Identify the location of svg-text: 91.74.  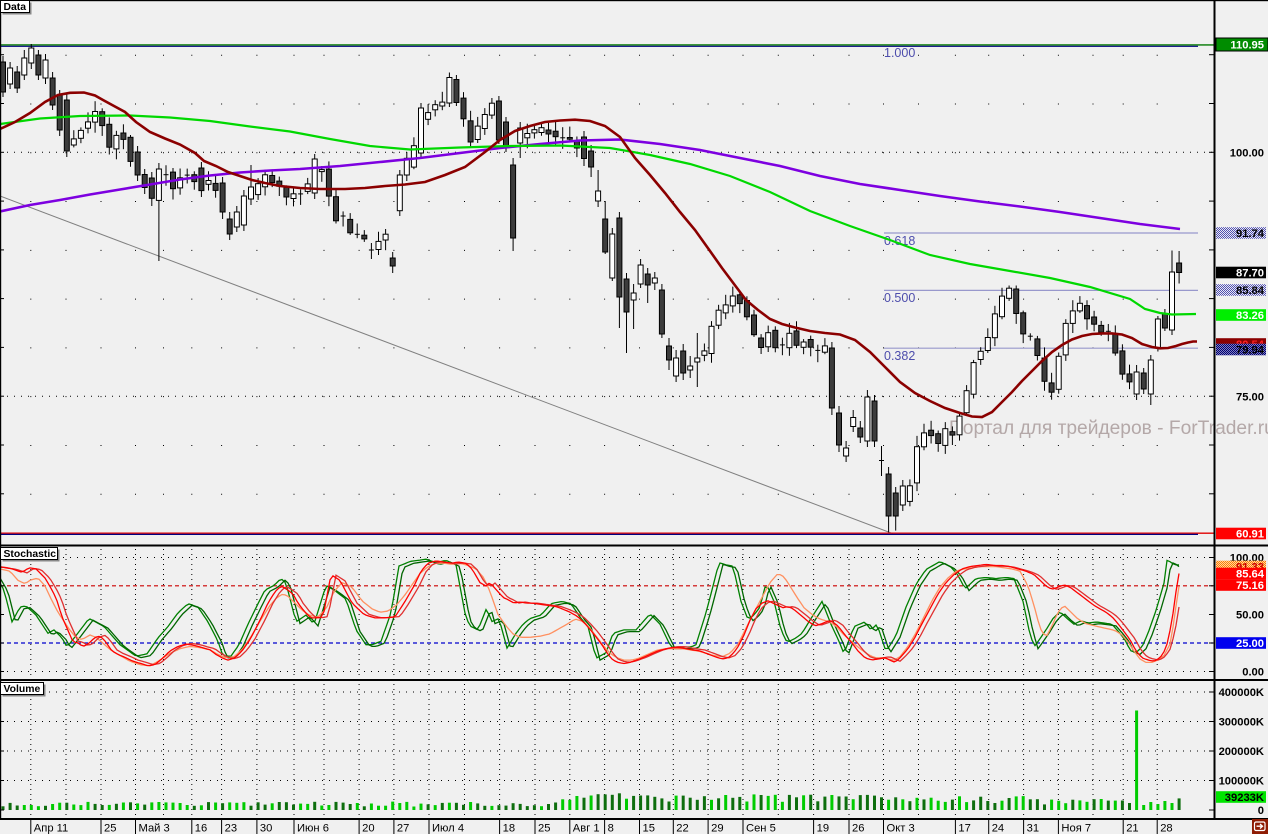
(1250, 234).